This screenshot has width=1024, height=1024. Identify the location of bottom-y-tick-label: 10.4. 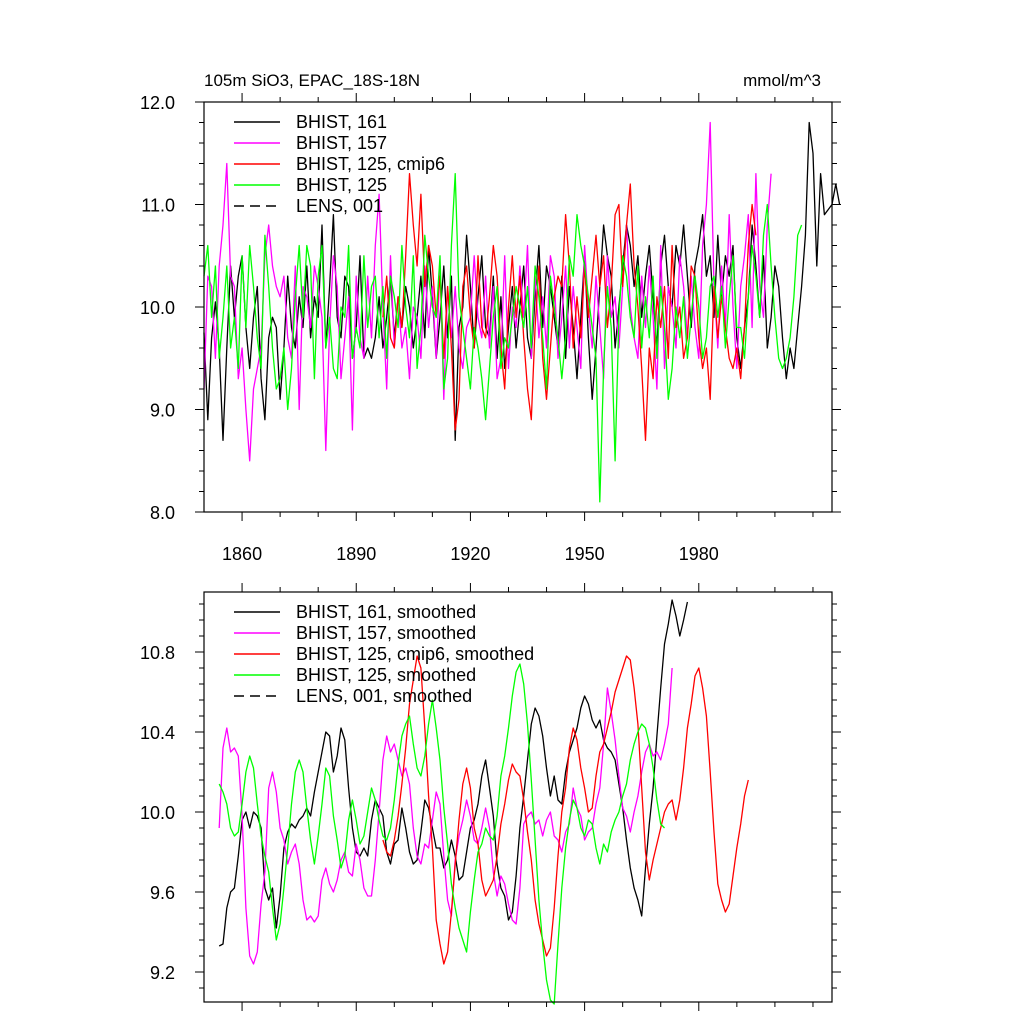
(157, 733).